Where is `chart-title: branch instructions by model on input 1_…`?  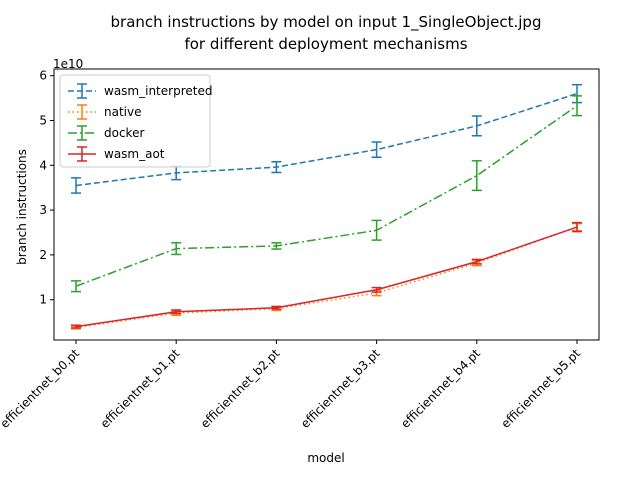
chart-title: branch instructions by model on input 1_… is located at coordinates (326, 22).